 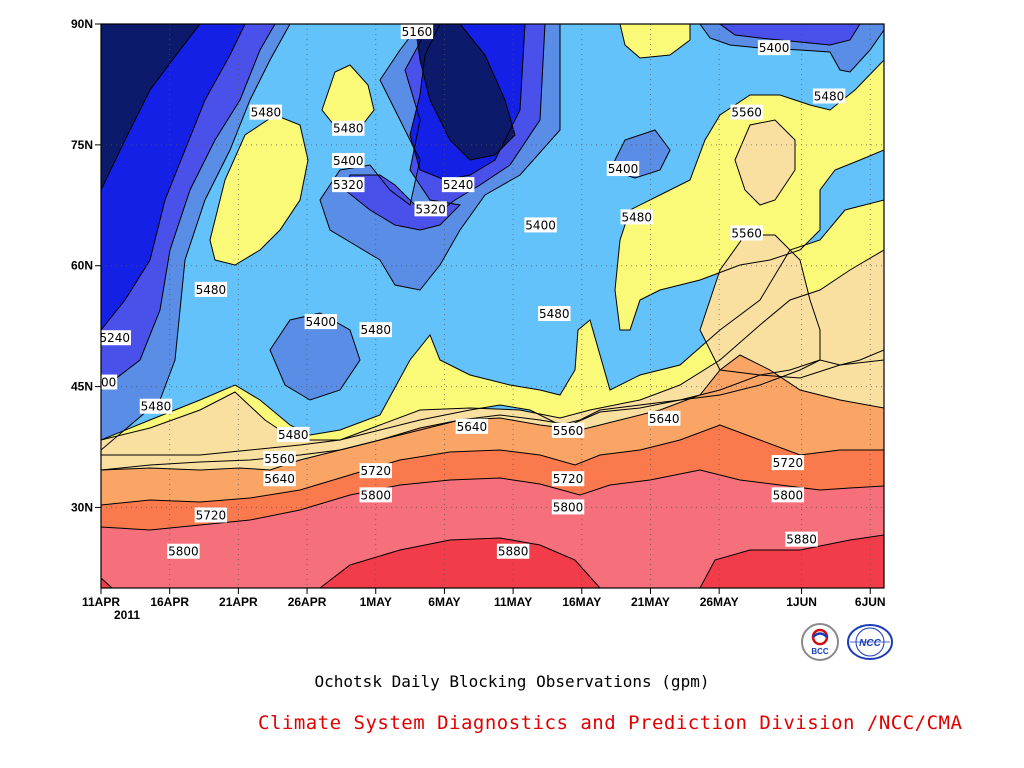 I want to click on x-tick-label: 1MAY, so click(x=376, y=602).